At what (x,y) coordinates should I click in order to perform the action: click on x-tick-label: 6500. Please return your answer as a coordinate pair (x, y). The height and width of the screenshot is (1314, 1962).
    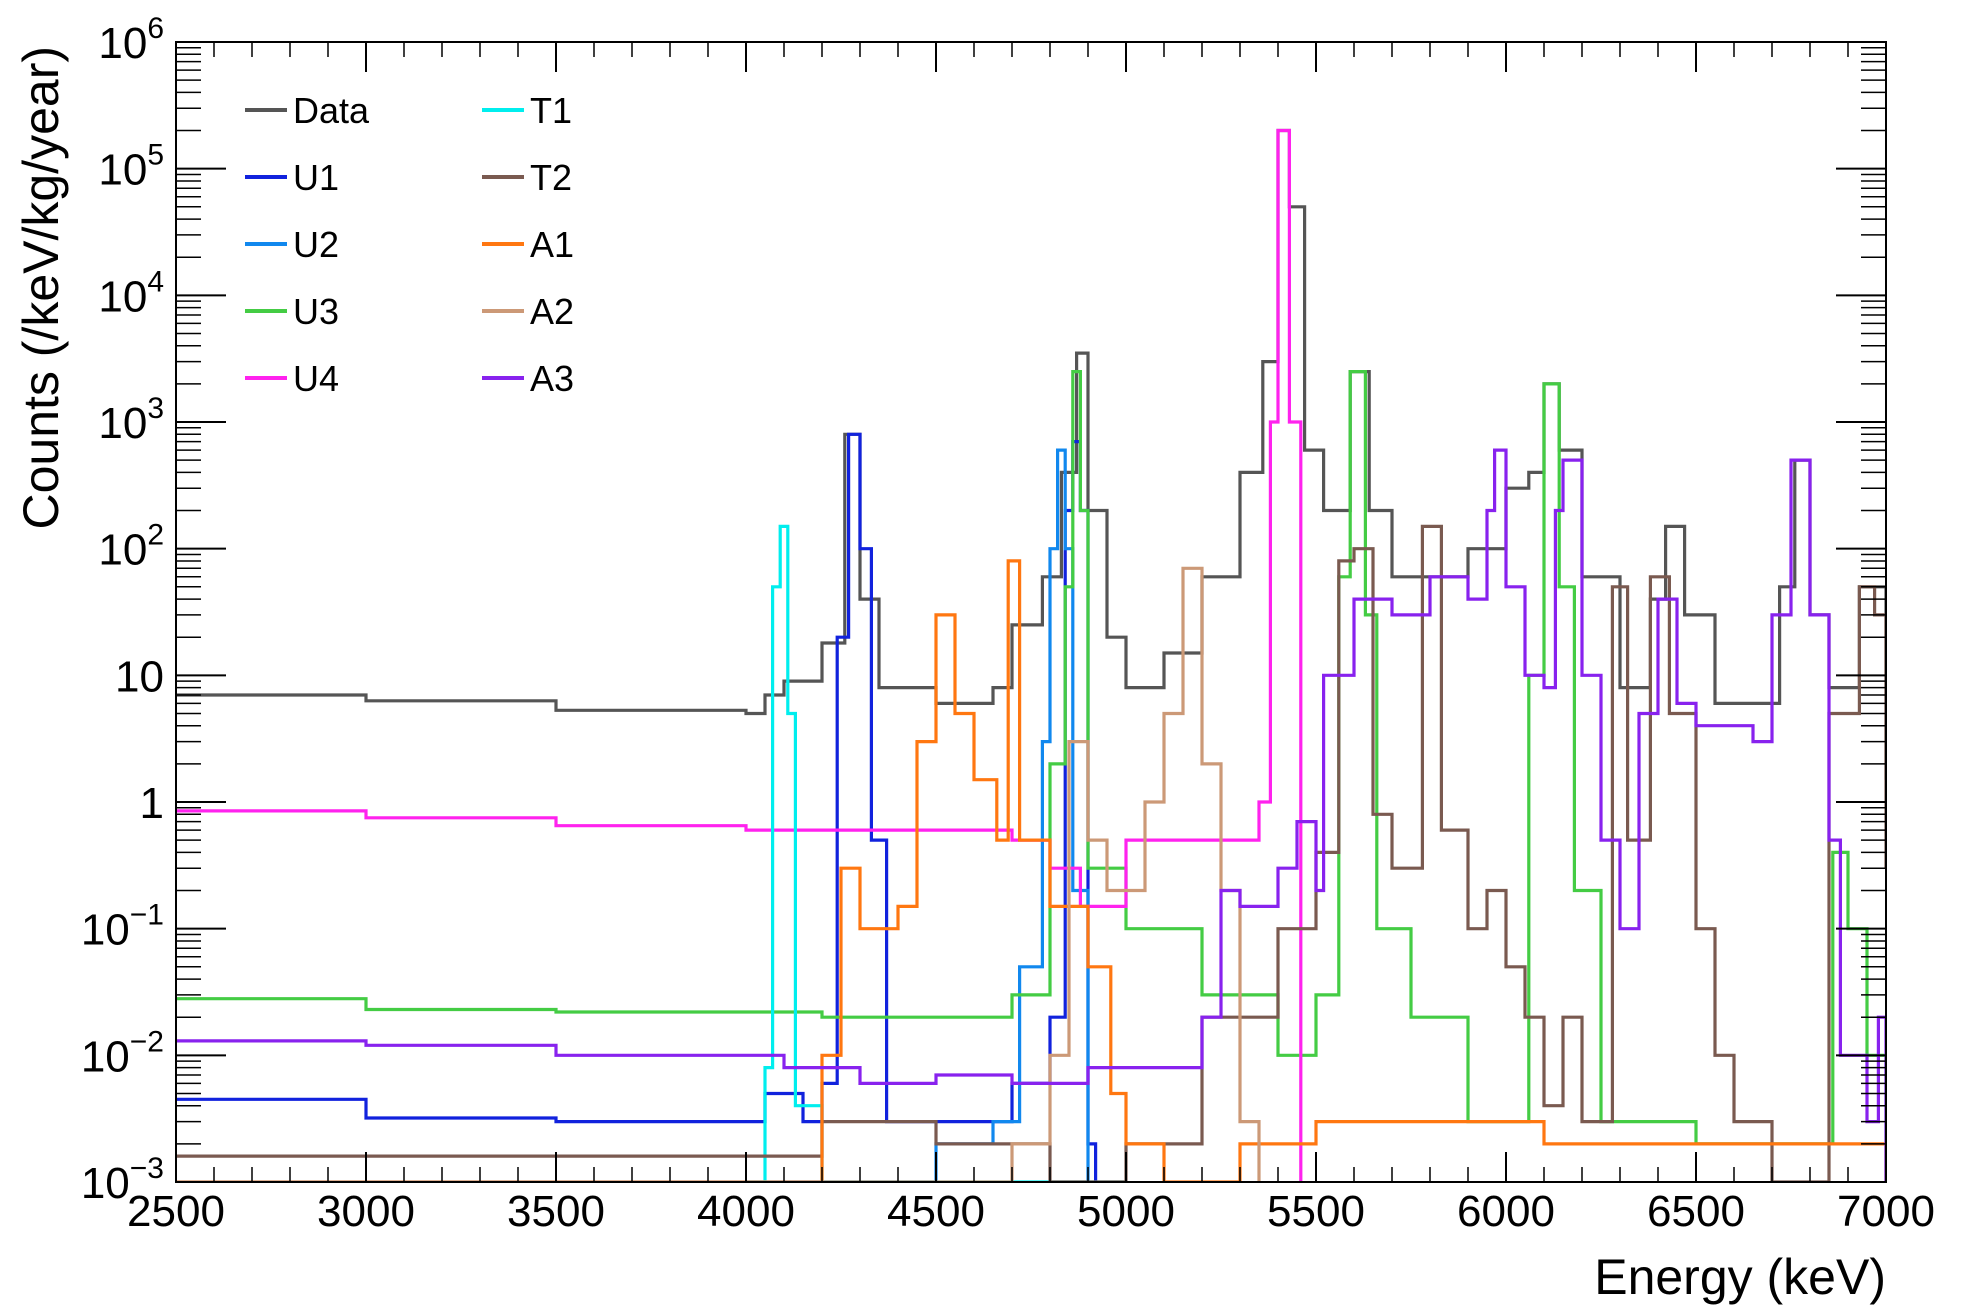
    Looking at the image, I should click on (1696, 1211).